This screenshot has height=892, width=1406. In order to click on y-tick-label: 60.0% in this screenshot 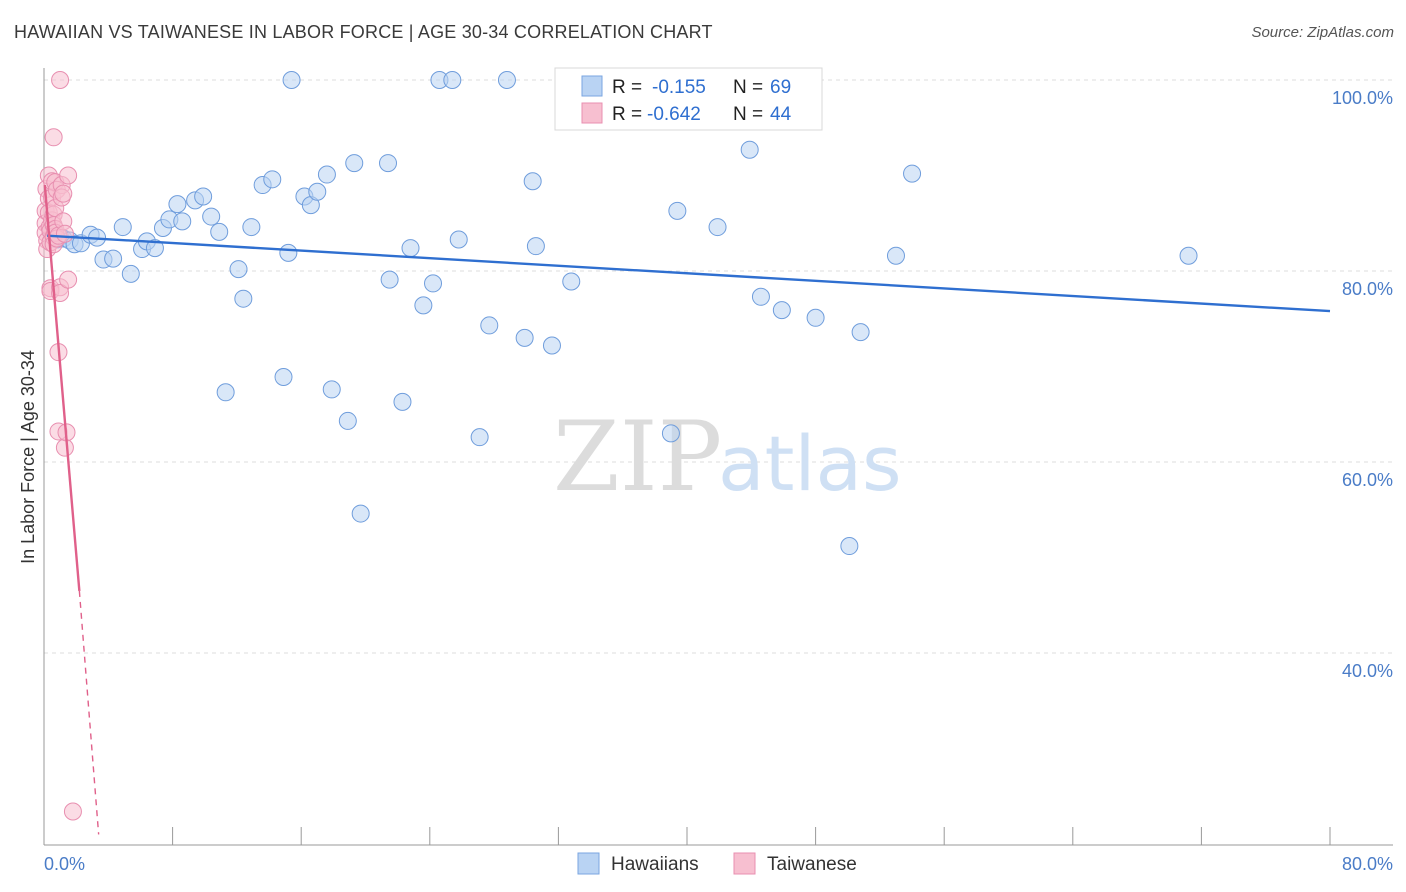, I will do `click(1367, 480)`.